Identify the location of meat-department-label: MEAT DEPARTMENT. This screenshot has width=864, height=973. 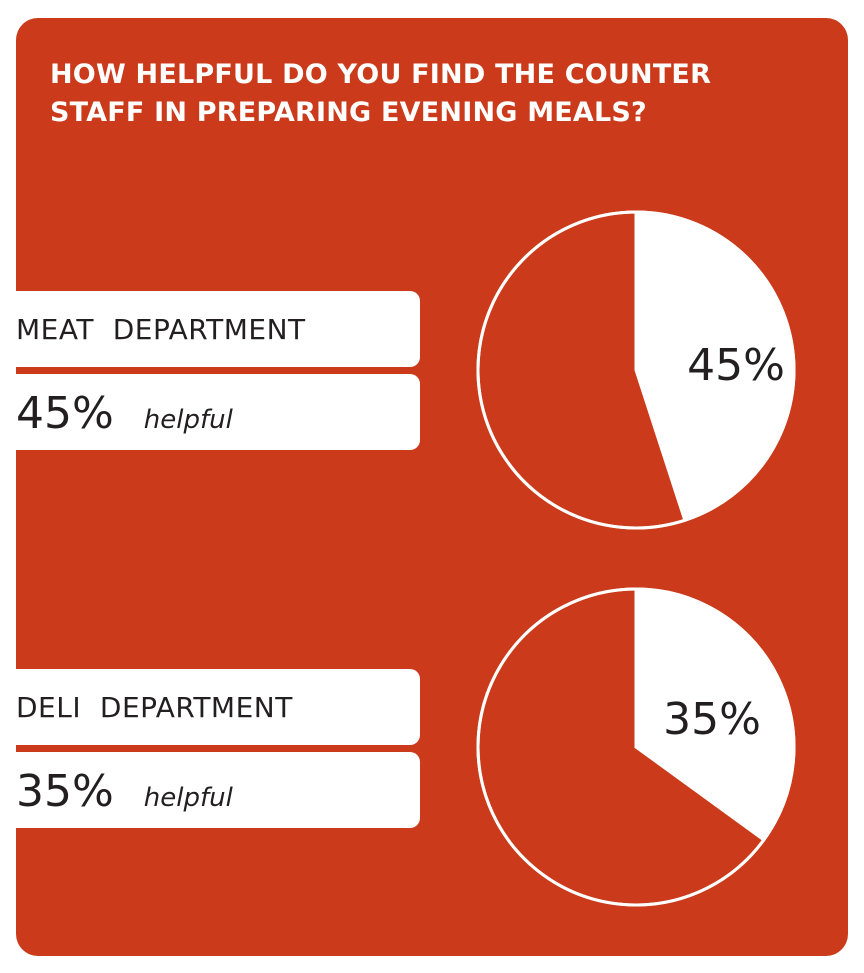
(210, 329).